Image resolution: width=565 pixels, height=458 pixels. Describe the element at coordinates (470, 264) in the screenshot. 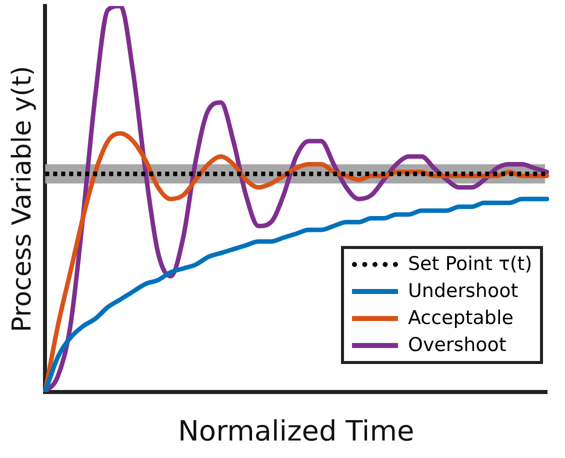

I see `legend-label: Set Point τ(t)` at that location.